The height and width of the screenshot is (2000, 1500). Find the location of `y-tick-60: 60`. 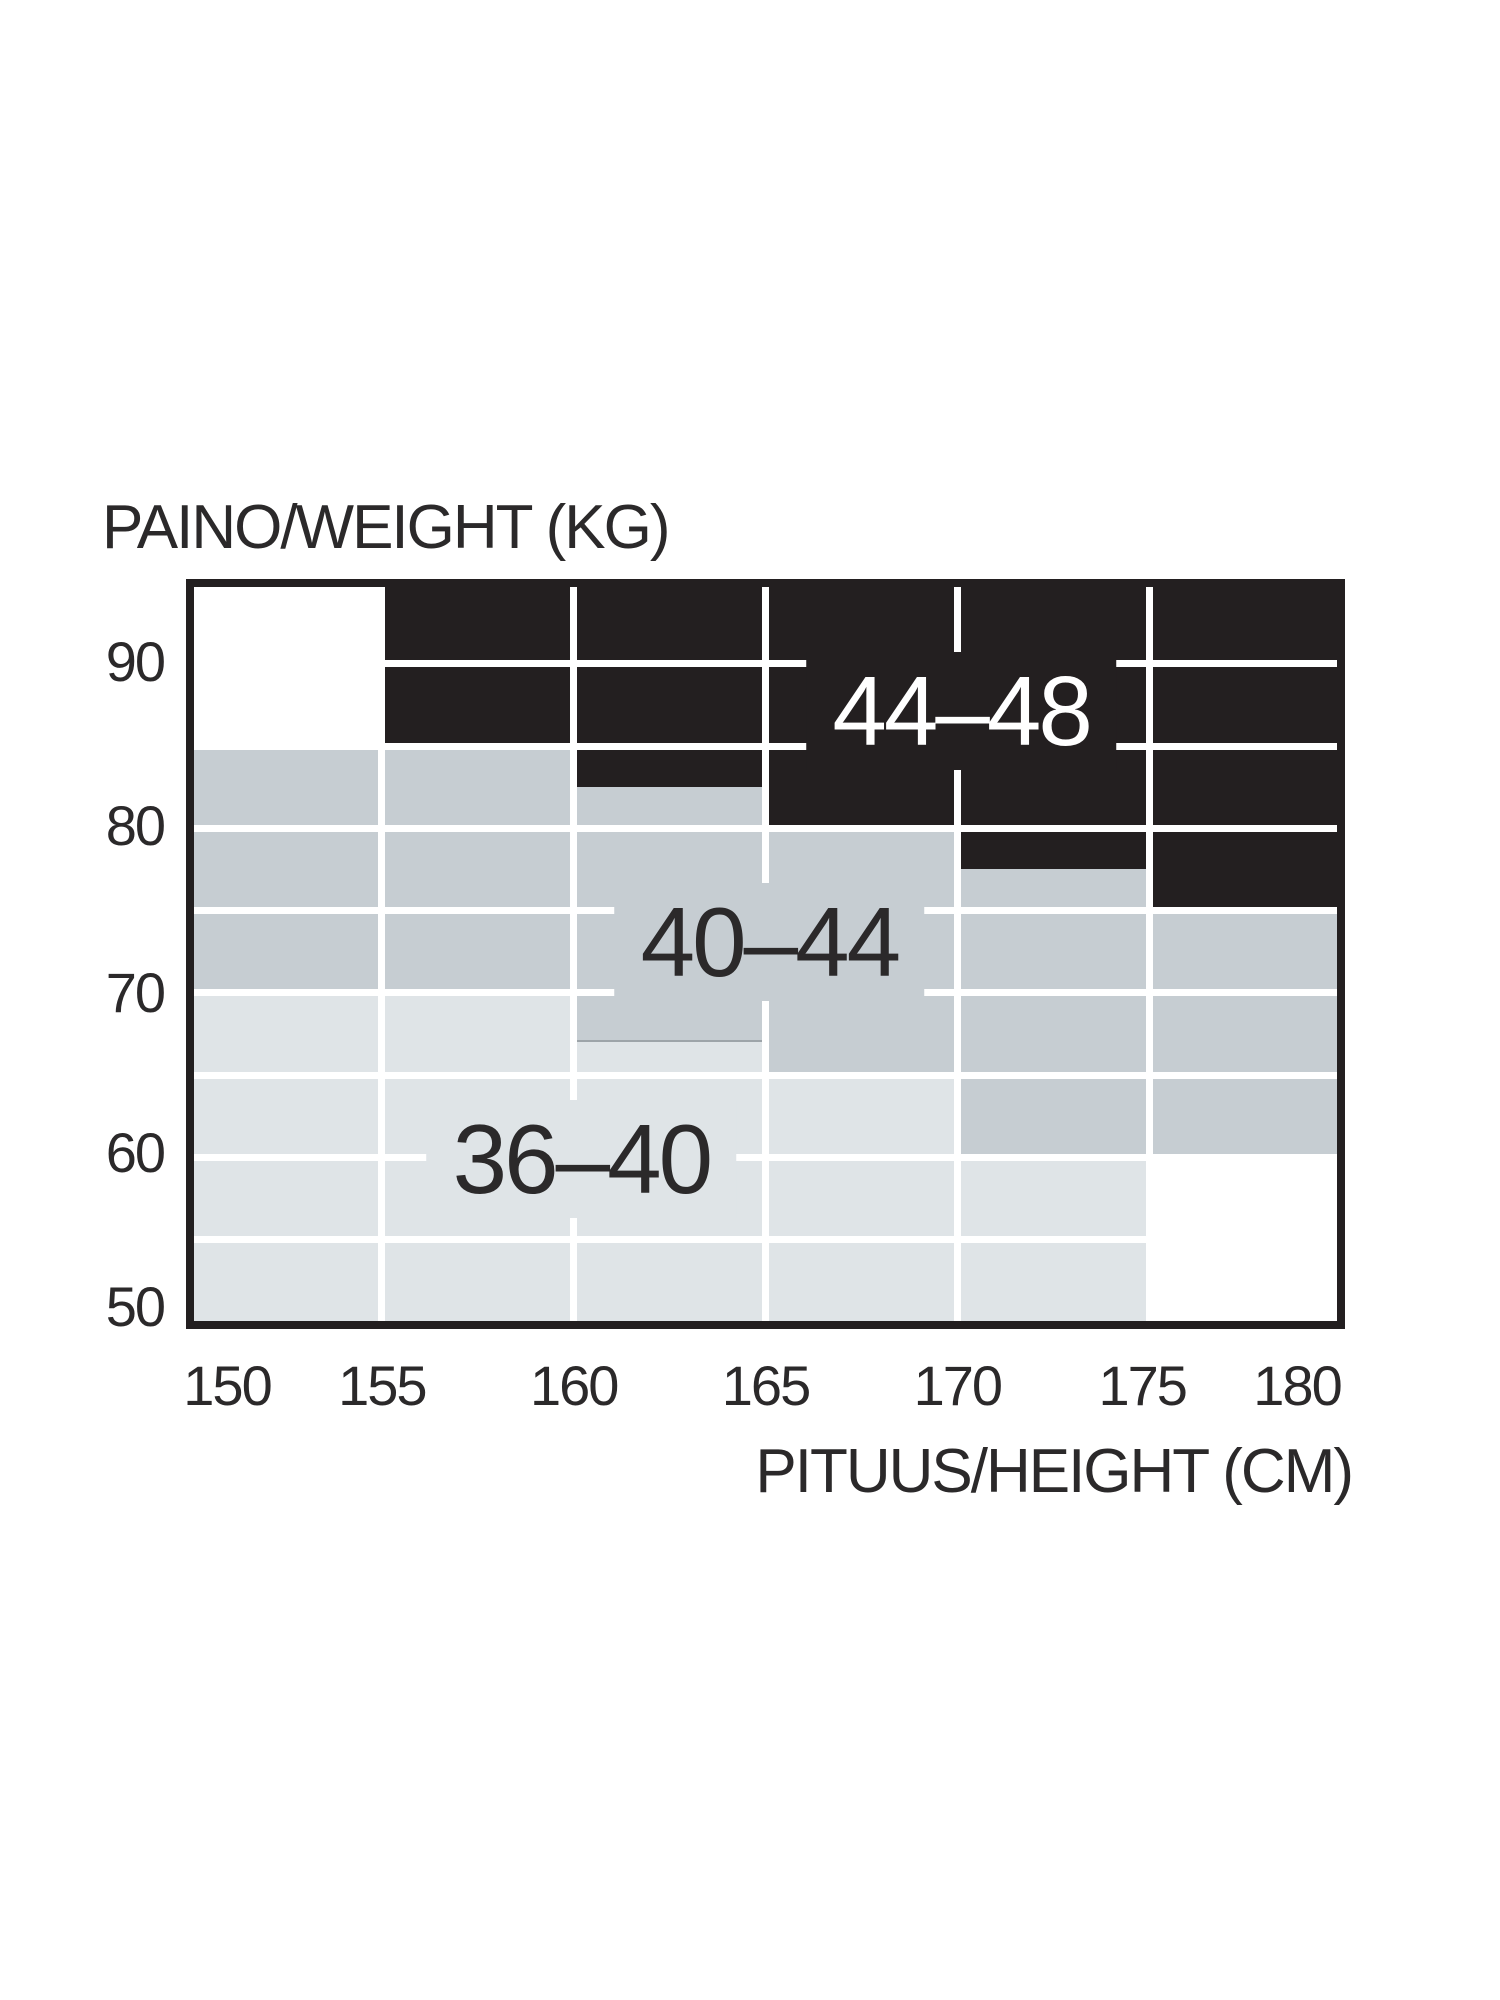

y-tick-60: 60 is located at coordinates (135, 1153).